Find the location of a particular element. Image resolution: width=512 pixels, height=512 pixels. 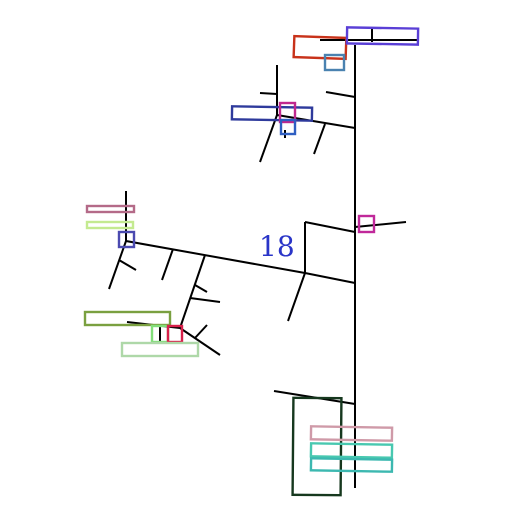

left-stub-b is located at coordinates (127, 265).